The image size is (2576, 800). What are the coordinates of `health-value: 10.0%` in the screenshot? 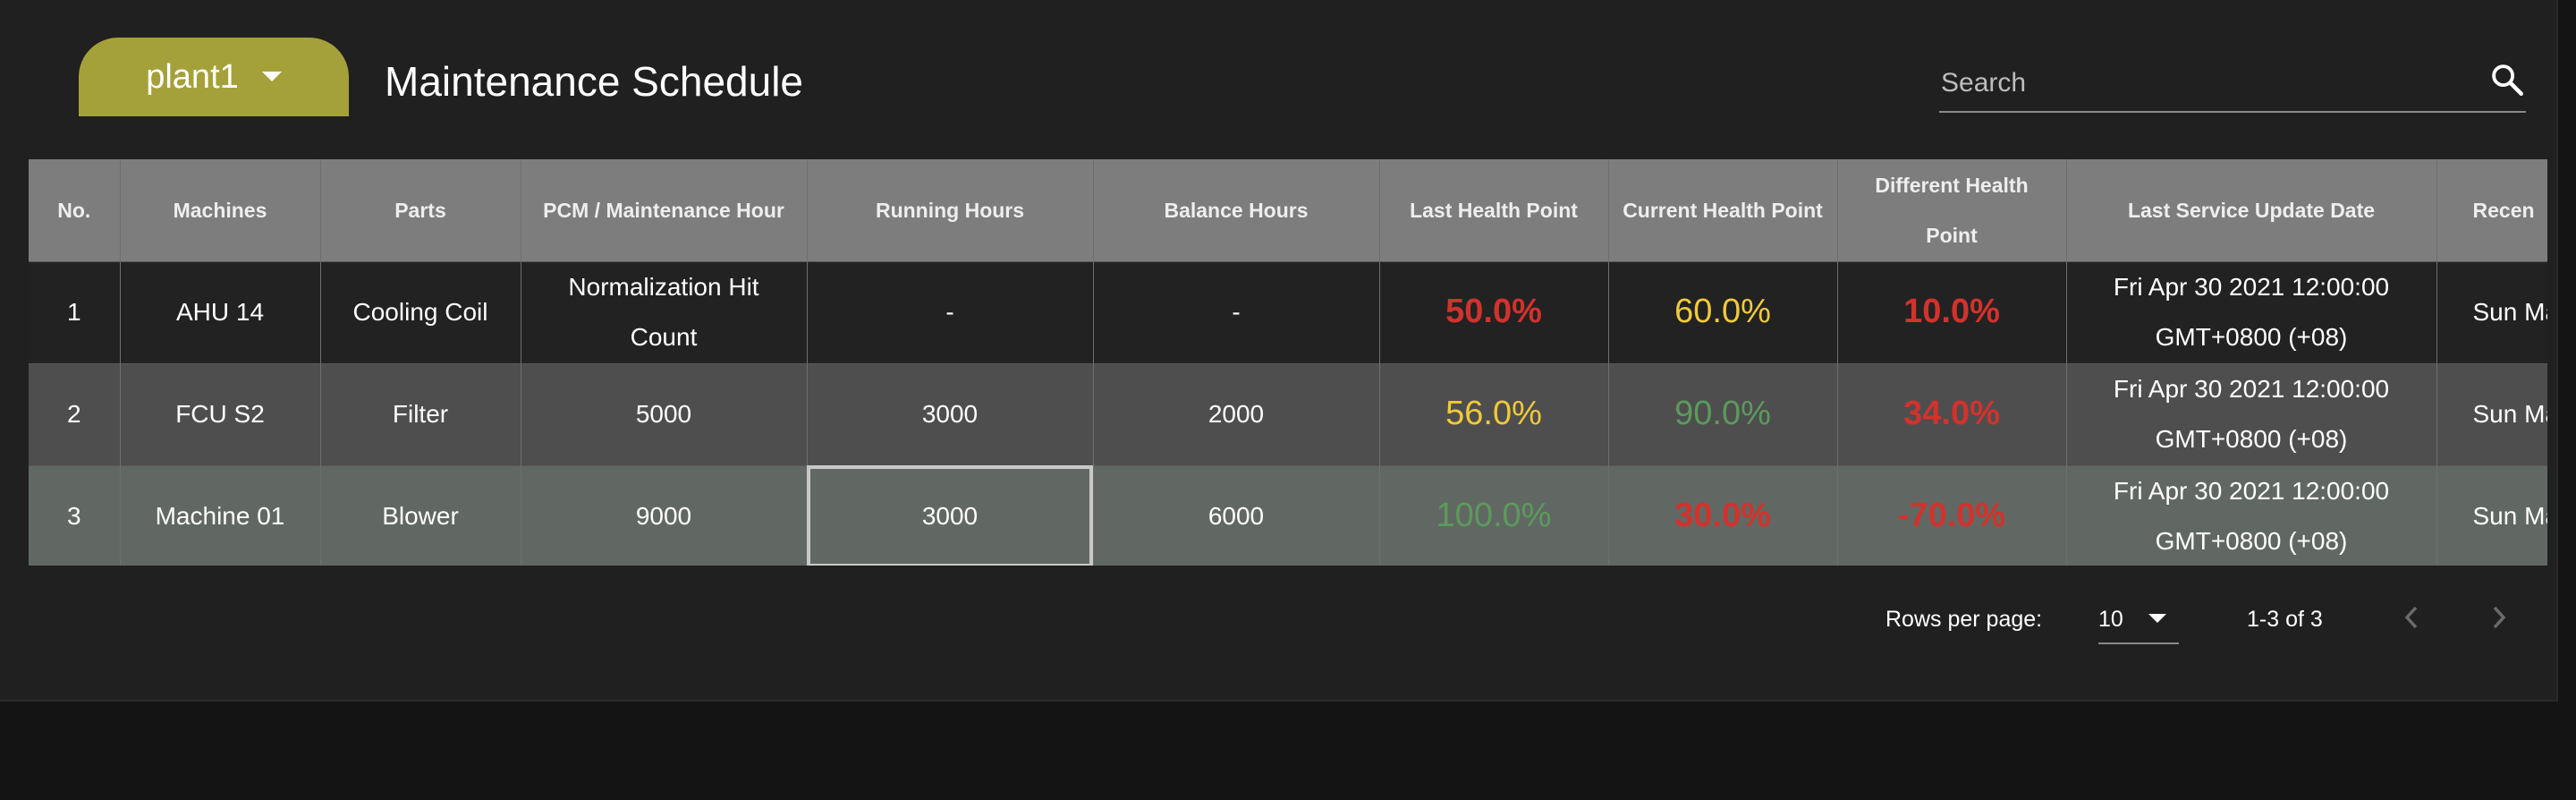 It's located at (1951, 311).